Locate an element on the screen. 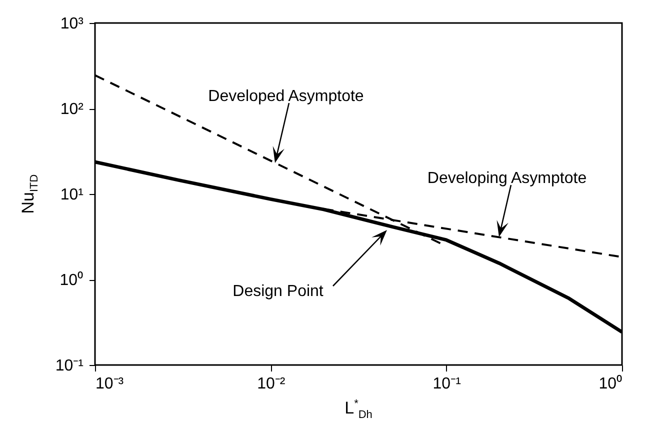 This screenshot has width=645, height=439. x-tick-label: 10⁻² is located at coordinates (271, 384).